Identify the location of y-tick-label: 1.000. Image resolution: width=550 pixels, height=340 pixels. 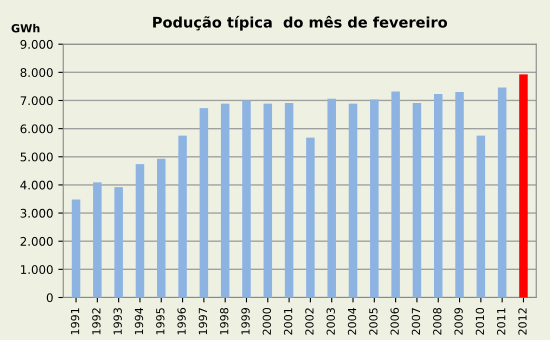
(37, 269).